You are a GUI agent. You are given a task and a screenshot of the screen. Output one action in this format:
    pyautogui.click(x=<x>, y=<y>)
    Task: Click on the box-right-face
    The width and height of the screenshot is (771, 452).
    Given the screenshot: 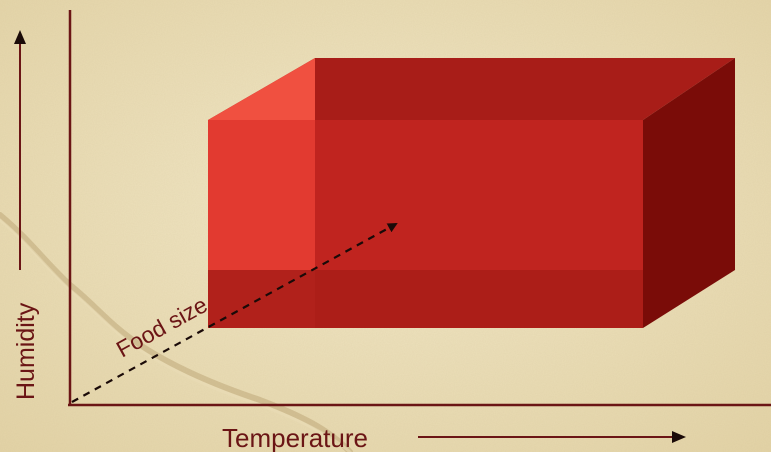 What is the action you would take?
    pyautogui.click(x=689, y=193)
    